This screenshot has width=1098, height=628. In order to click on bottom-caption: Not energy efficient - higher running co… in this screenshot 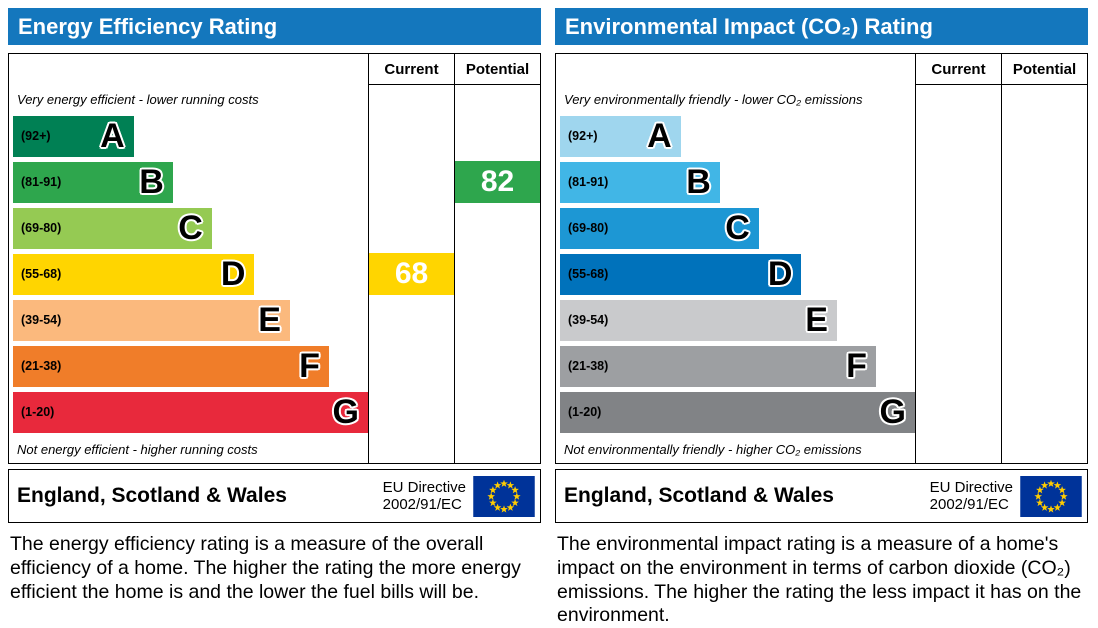, I will do `click(137, 449)`.